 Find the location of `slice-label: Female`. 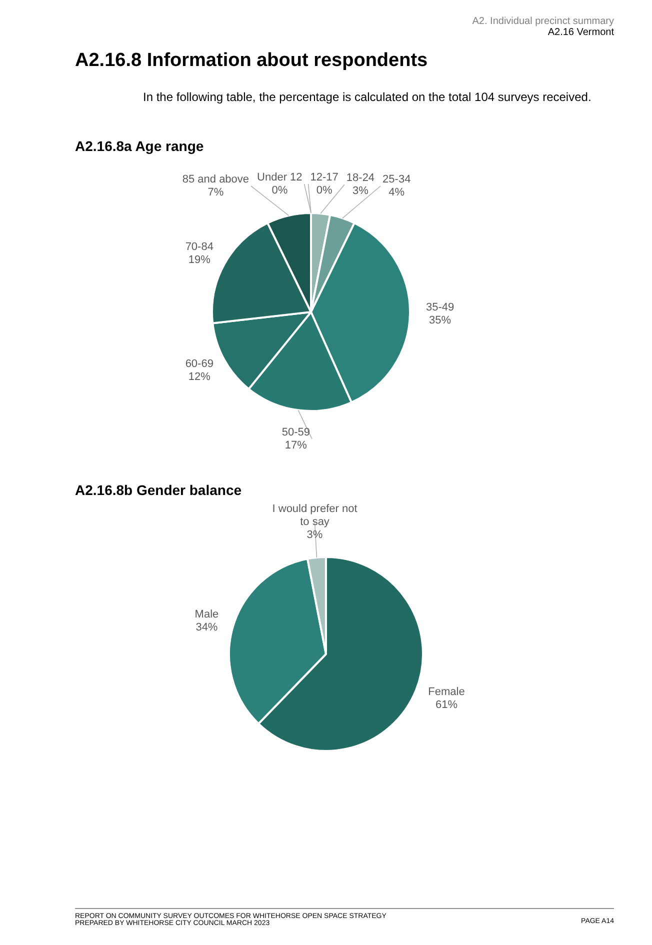

slice-label: Female is located at coordinates (446, 692).